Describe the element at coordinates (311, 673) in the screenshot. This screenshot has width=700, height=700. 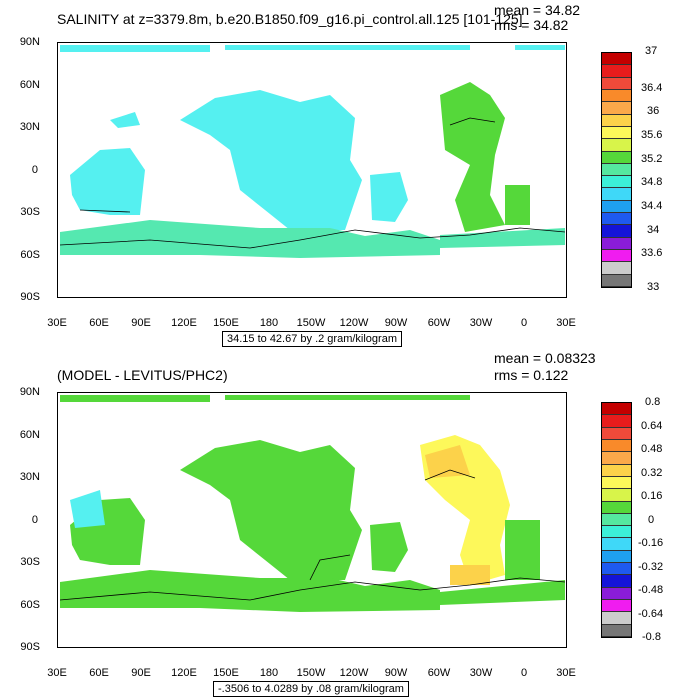
I see `panel2-lon-label: 150W` at that location.